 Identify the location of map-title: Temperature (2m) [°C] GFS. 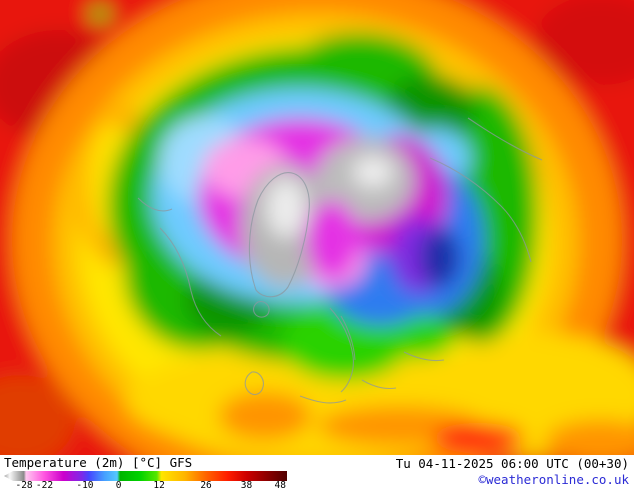
(154, 463).